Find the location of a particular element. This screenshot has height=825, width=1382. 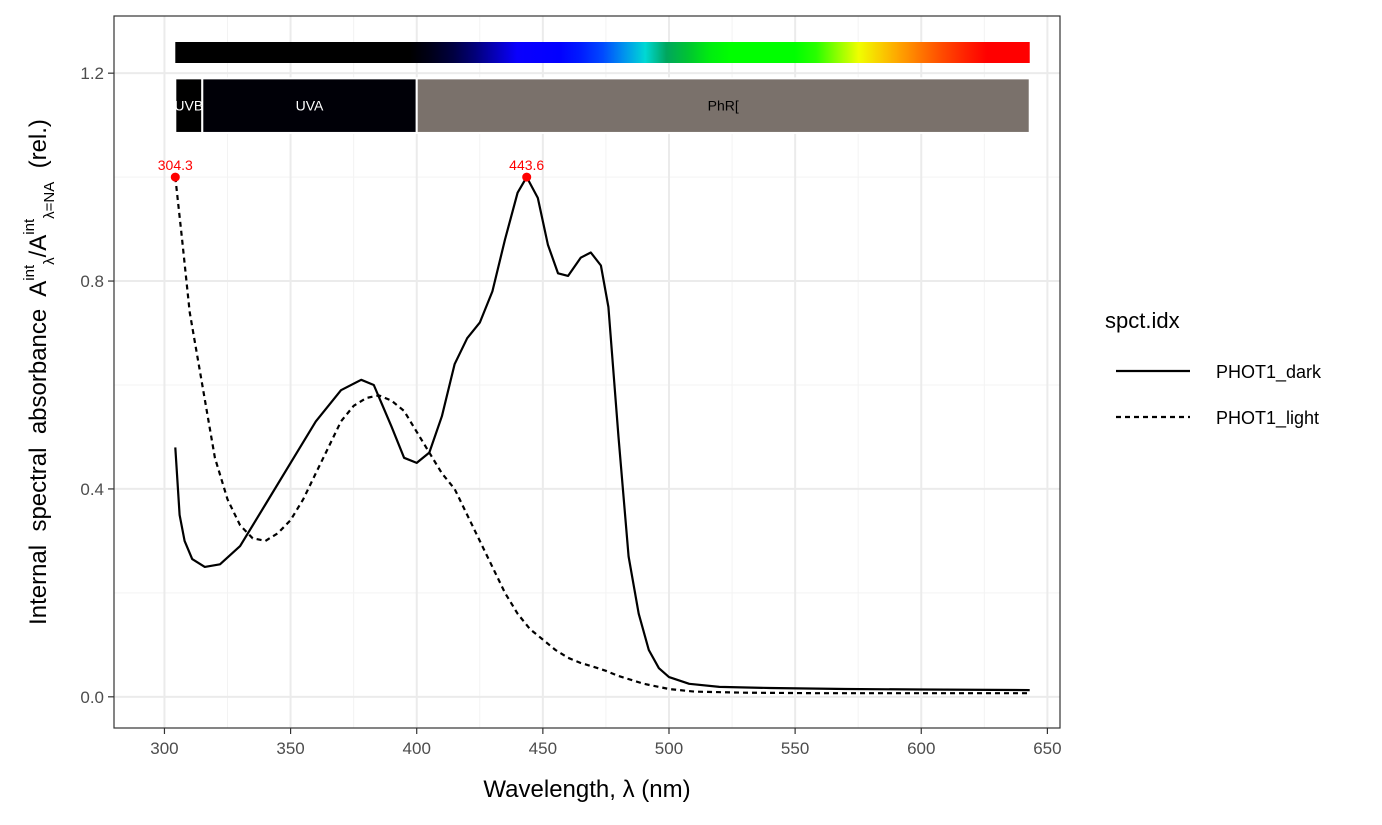

y-axis-title-denominator-sub: λ=NA is located at coordinates (49, 200).